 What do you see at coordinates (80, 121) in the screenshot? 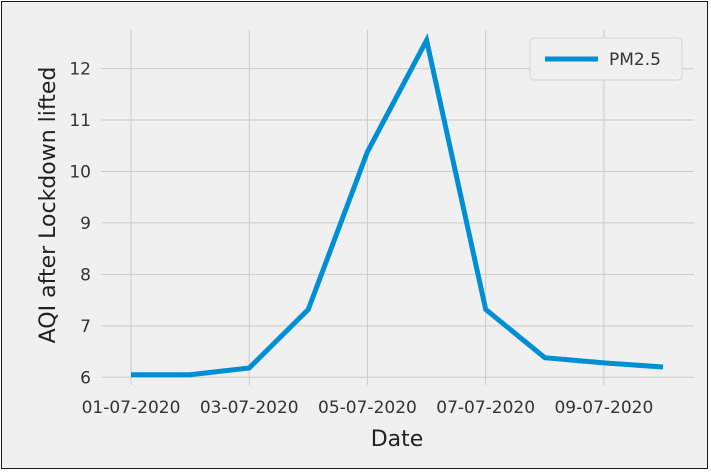
I see `y-tick-label: 11` at bounding box center [80, 121].